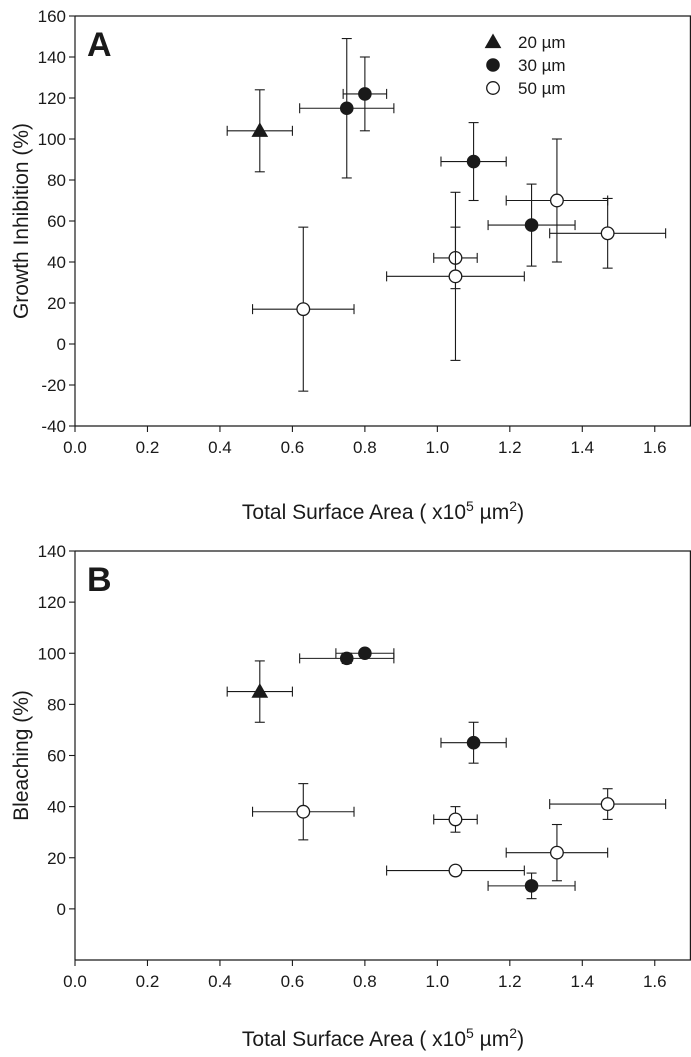 The image size is (691, 1057). What do you see at coordinates (542, 42) in the screenshot?
I see `legend-label: 20 µm` at bounding box center [542, 42].